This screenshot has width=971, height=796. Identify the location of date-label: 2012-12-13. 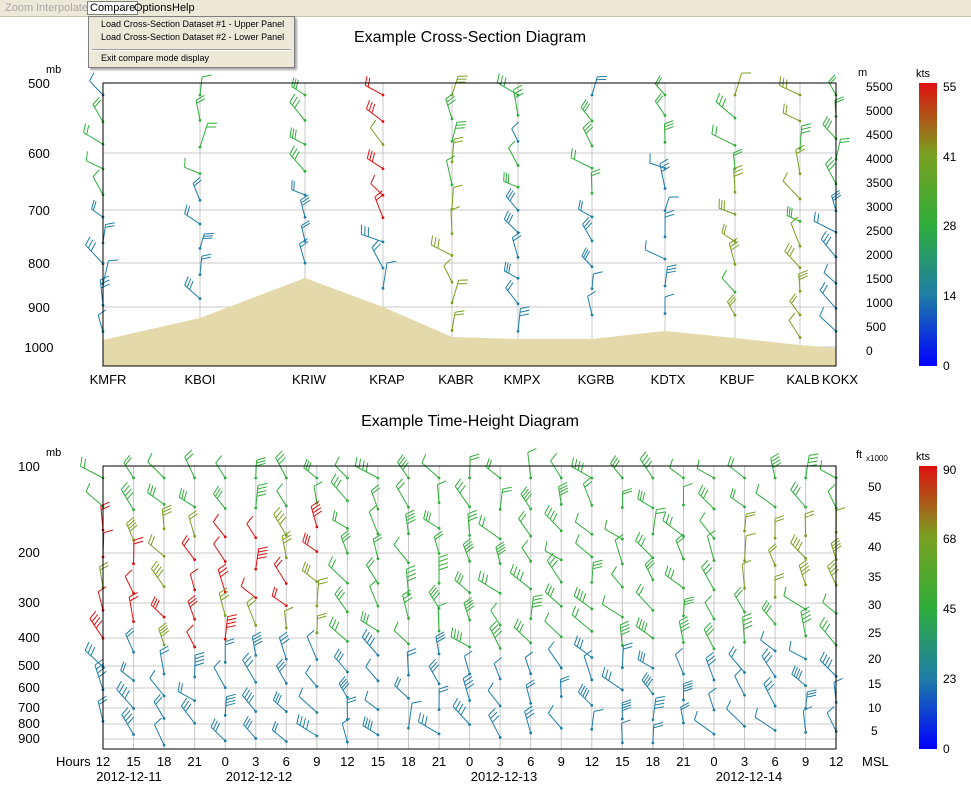
(504, 776).